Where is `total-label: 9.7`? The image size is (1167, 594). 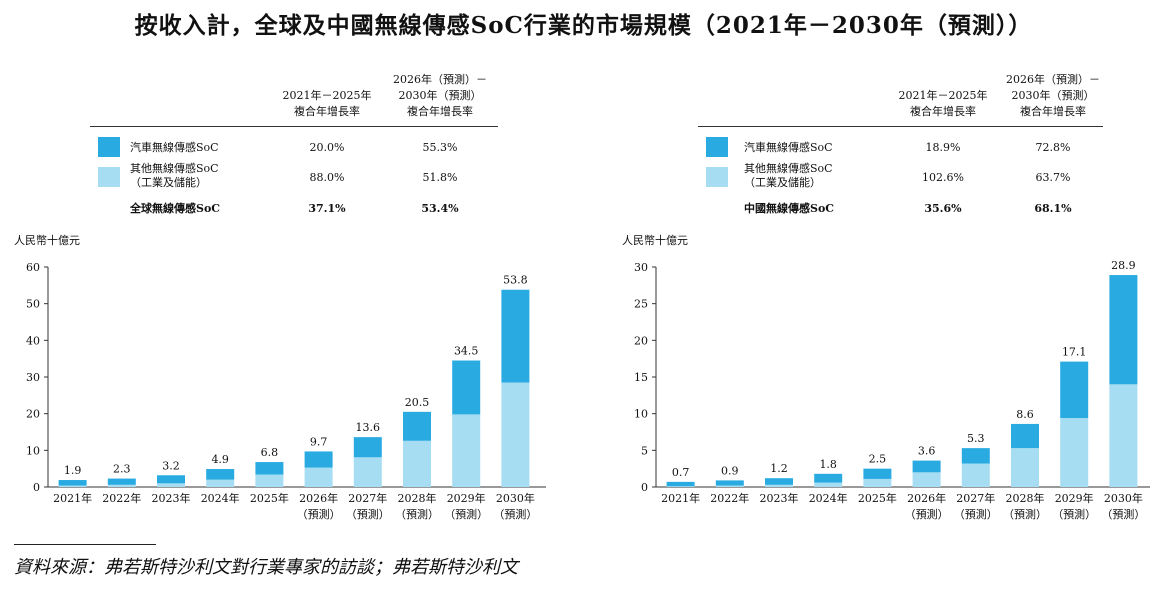
total-label: 9.7 is located at coordinates (319, 441).